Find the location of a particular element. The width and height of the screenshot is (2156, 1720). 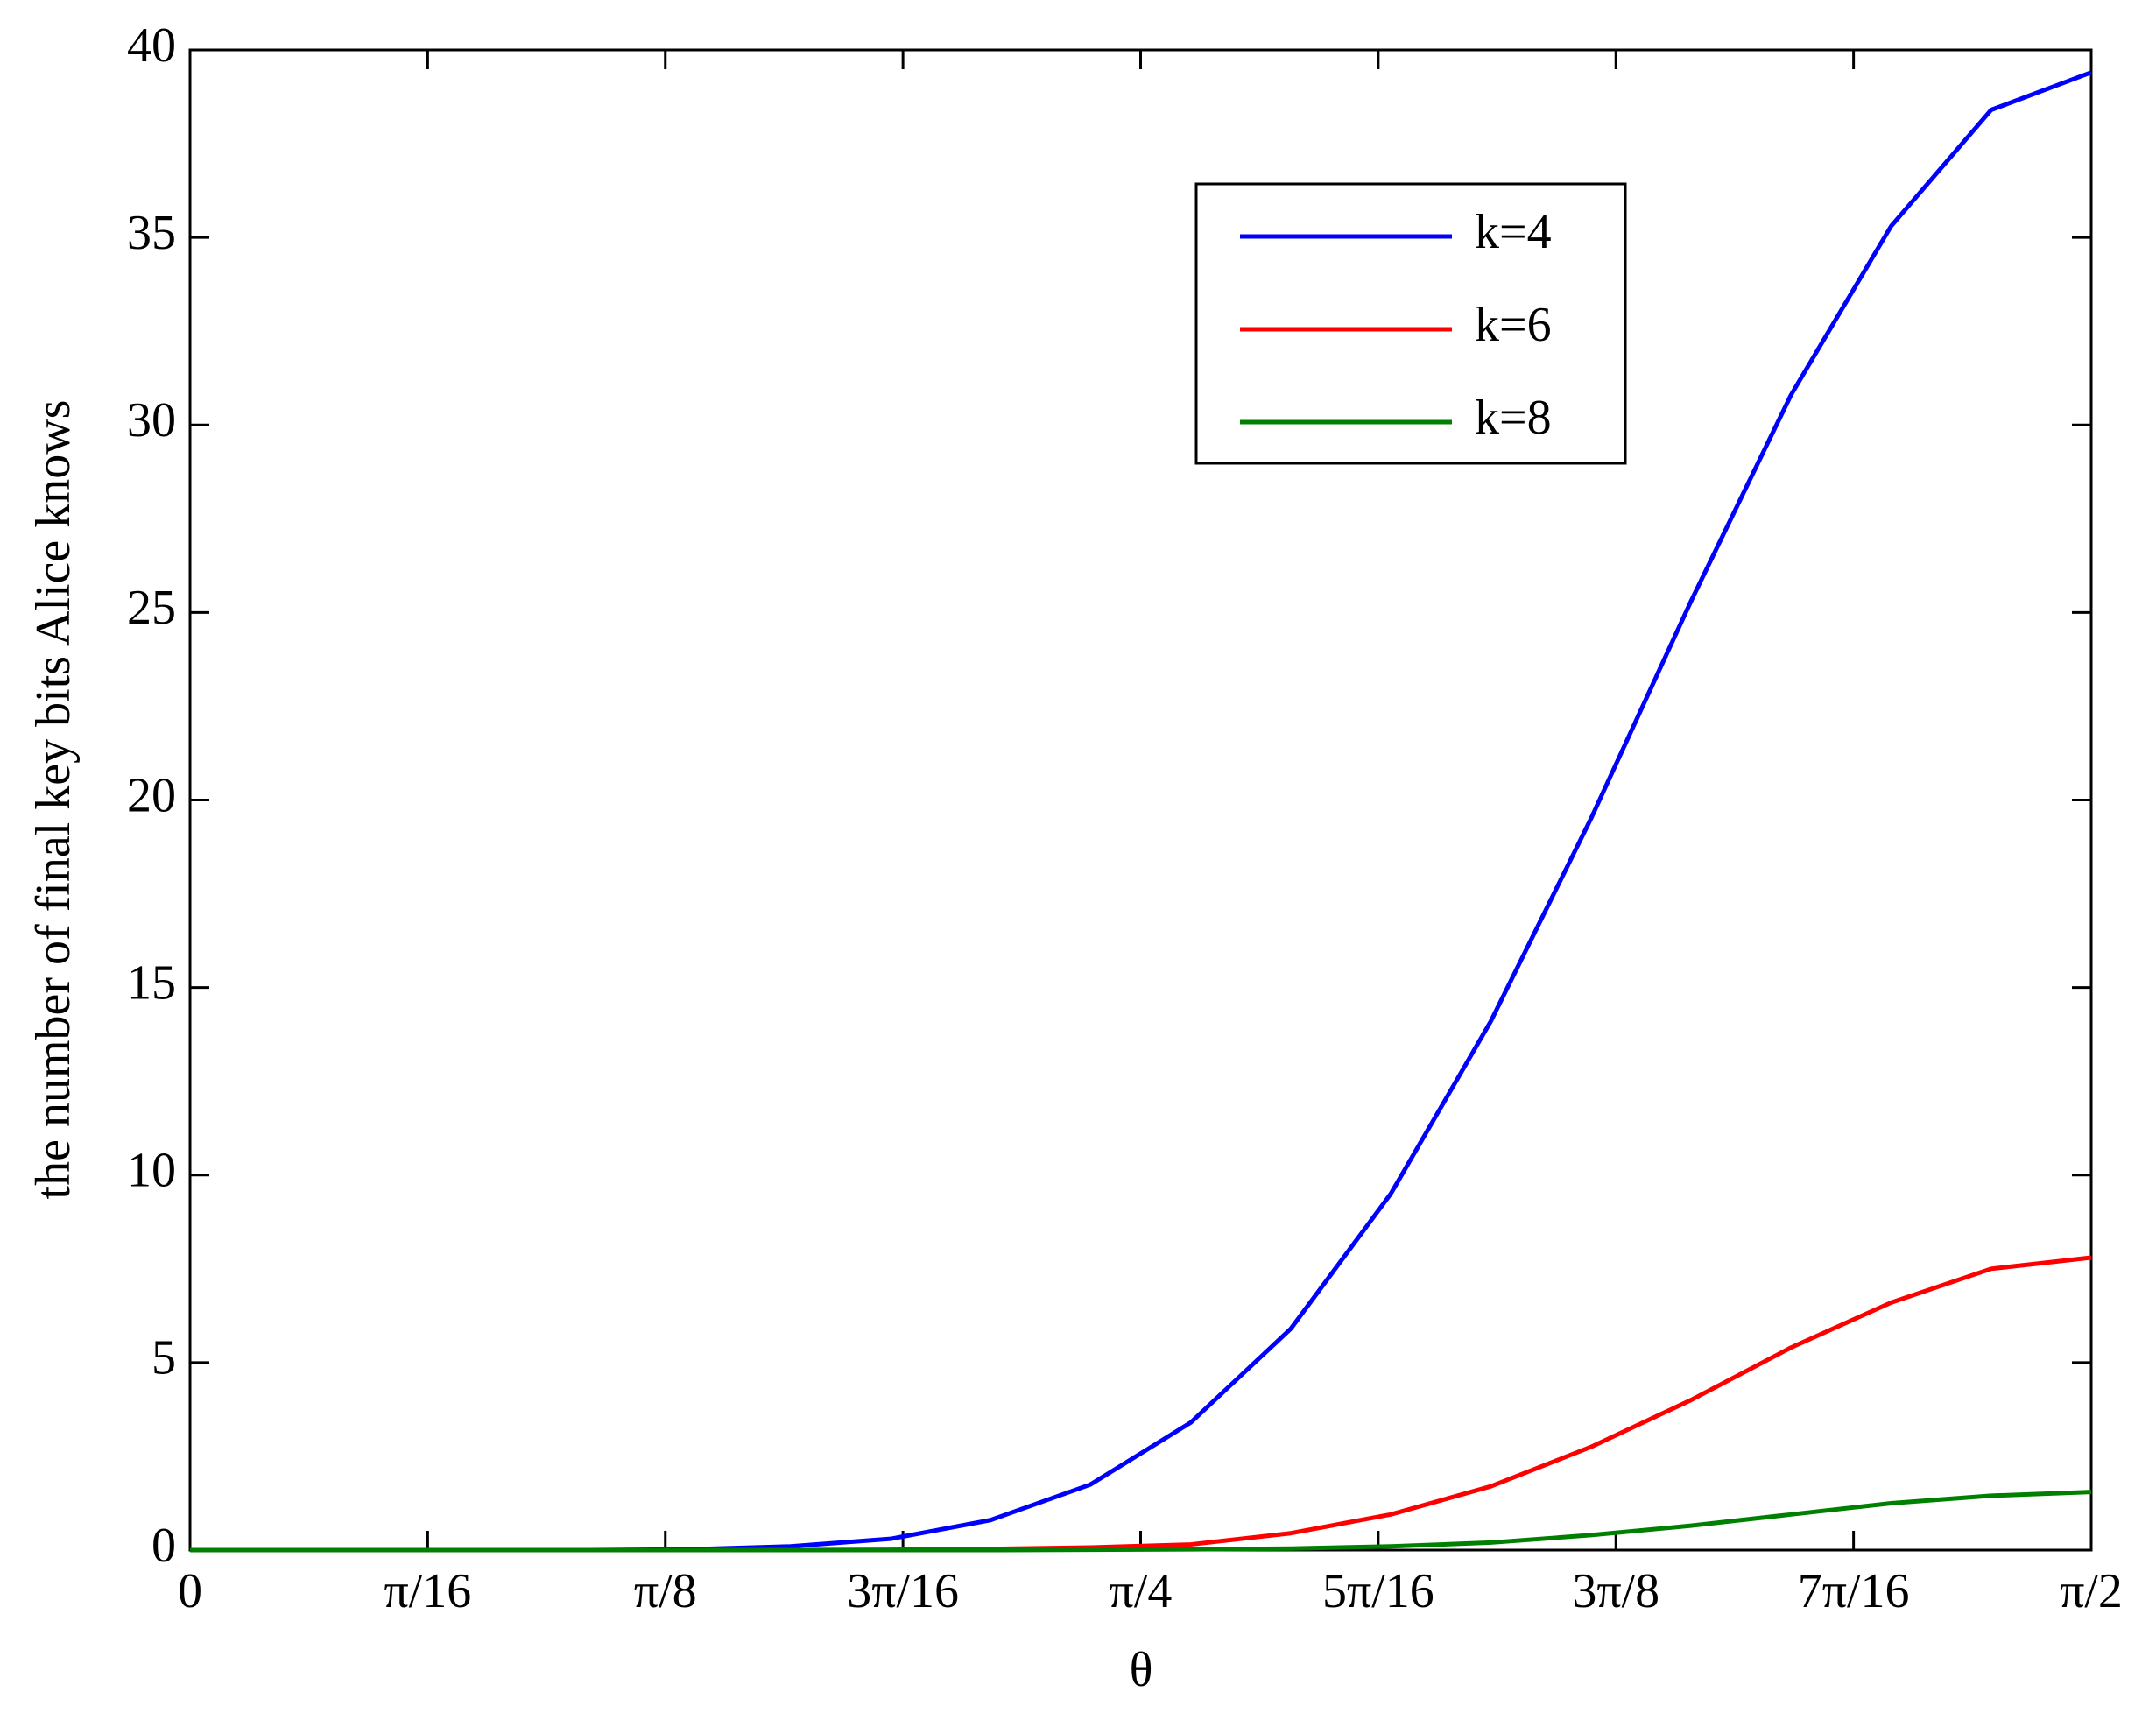

y-tick-label: 20 is located at coordinates (152, 795).